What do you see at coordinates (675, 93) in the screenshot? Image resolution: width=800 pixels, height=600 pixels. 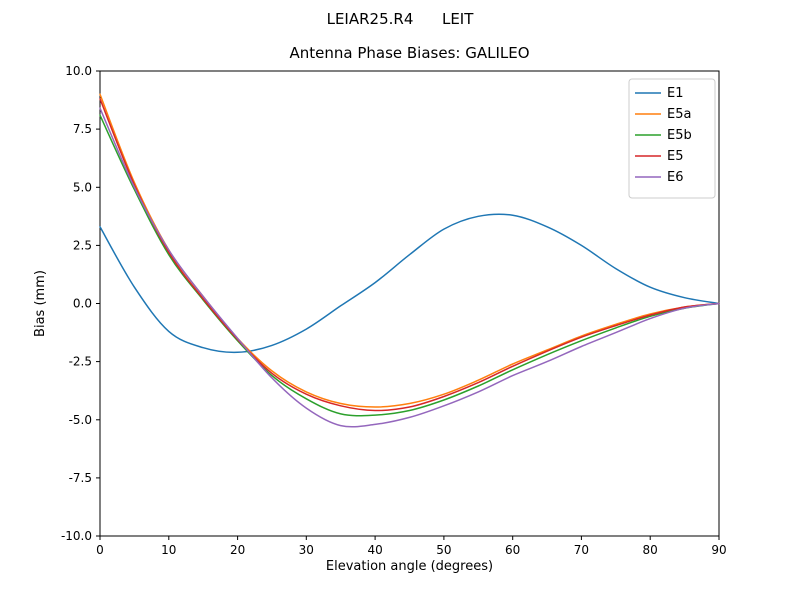 I see `legend-label-E1: E1` at bounding box center [675, 93].